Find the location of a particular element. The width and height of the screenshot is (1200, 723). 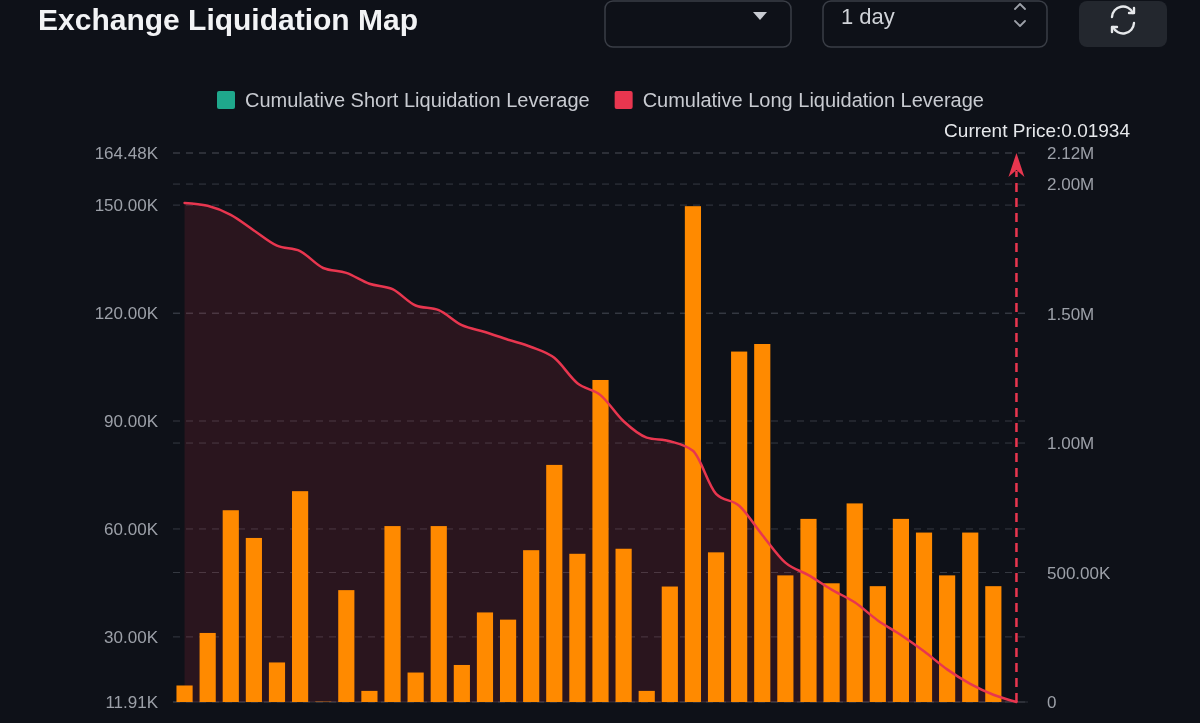

y-tick-label: 11.91K is located at coordinates (132, 702).